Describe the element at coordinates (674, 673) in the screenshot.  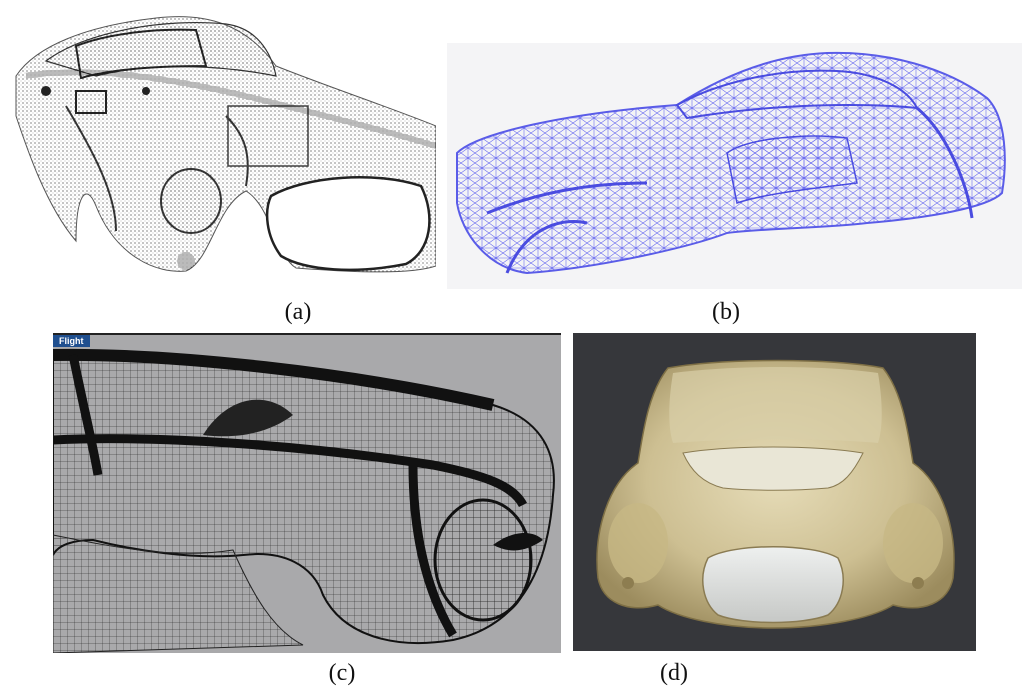
I see `caption-d: (d)` at that location.